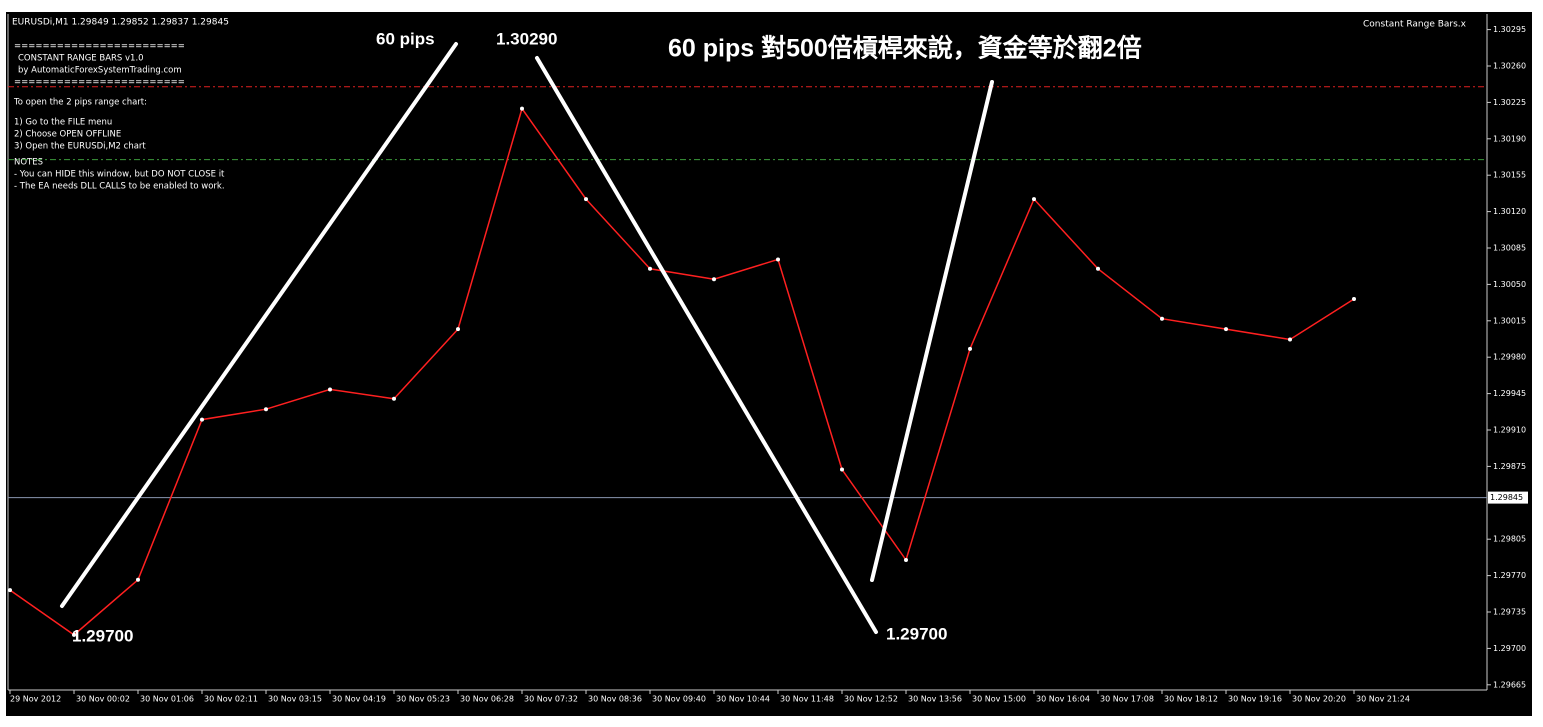 The width and height of the screenshot is (1543, 727). I want to click on x-tick-label: 30 Nov 07:32, so click(551, 699).